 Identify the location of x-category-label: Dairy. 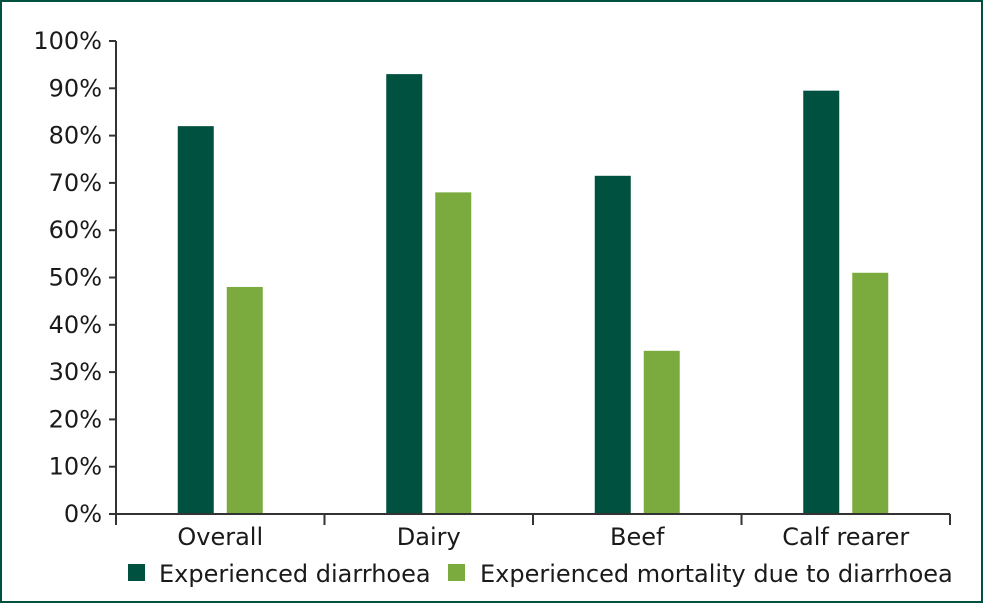
(429, 537).